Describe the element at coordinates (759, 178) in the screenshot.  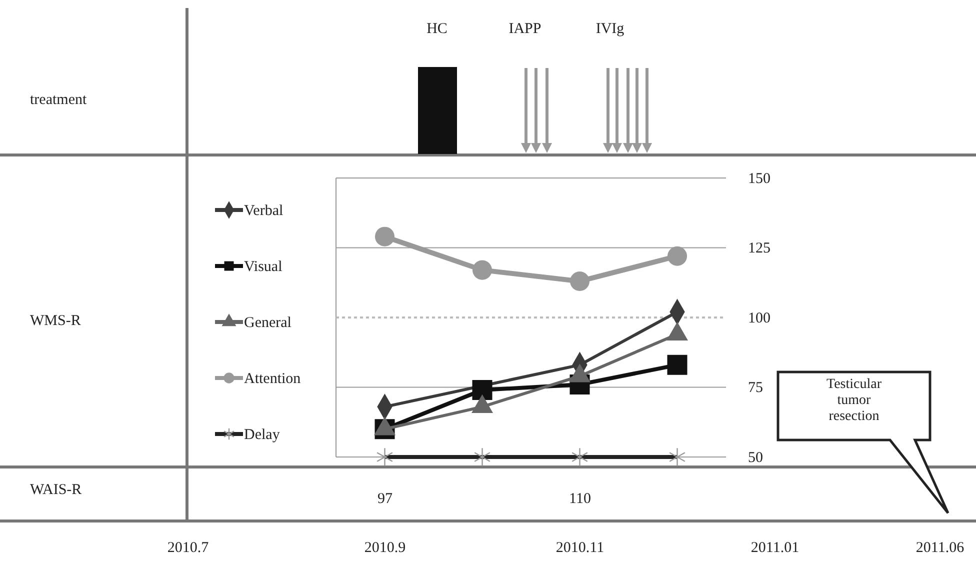
I see `y-tick-label: 150` at that location.